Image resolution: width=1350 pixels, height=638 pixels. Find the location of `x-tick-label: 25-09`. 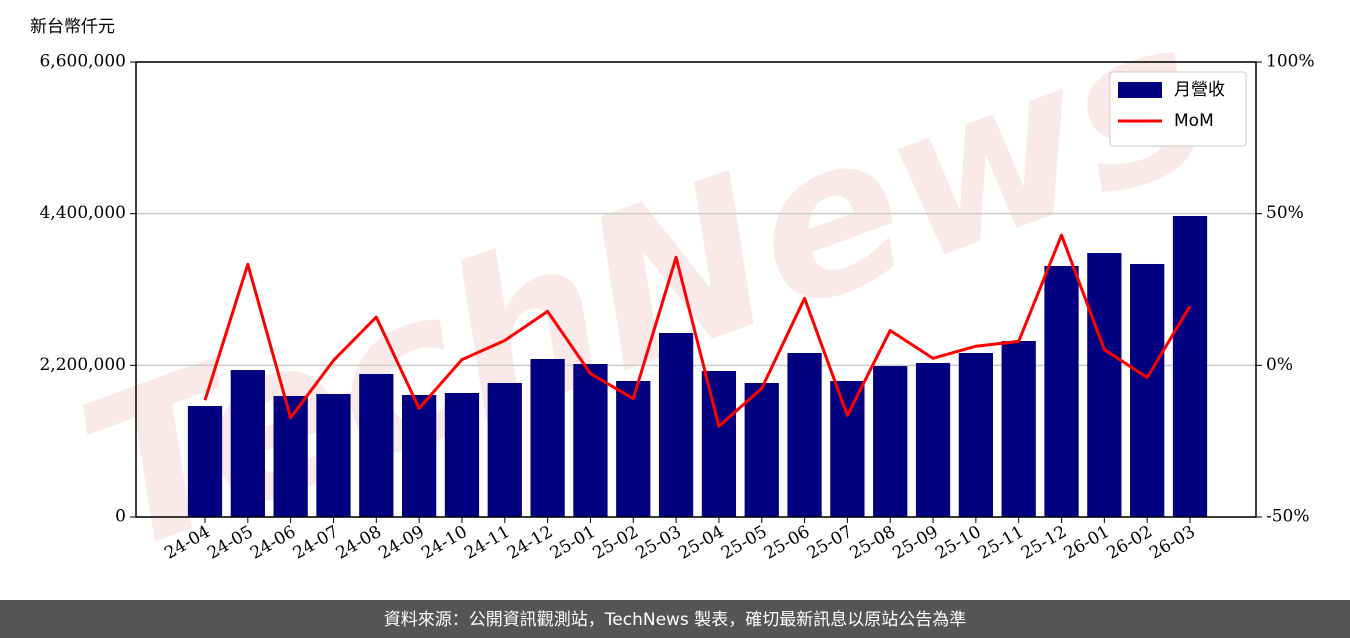

x-tick-label: 25-09 is located at coordinates (915, 543).